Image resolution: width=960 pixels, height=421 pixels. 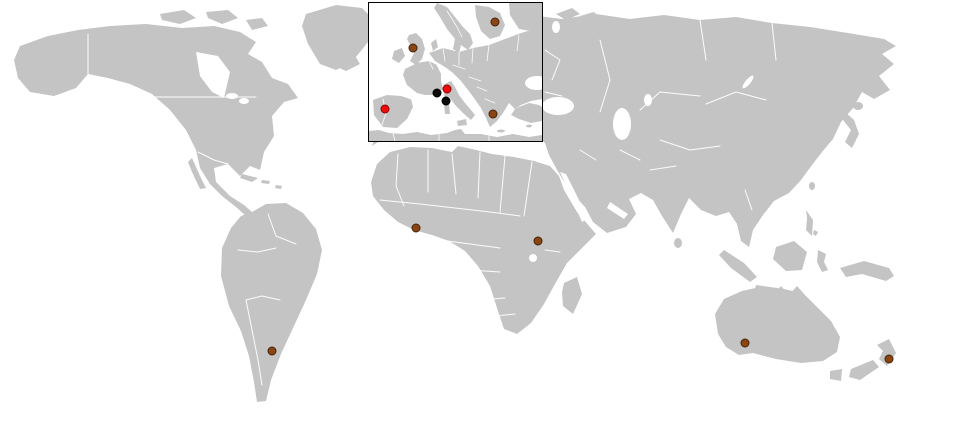 I want to click on land-north-america, so click(x=156, y=120).